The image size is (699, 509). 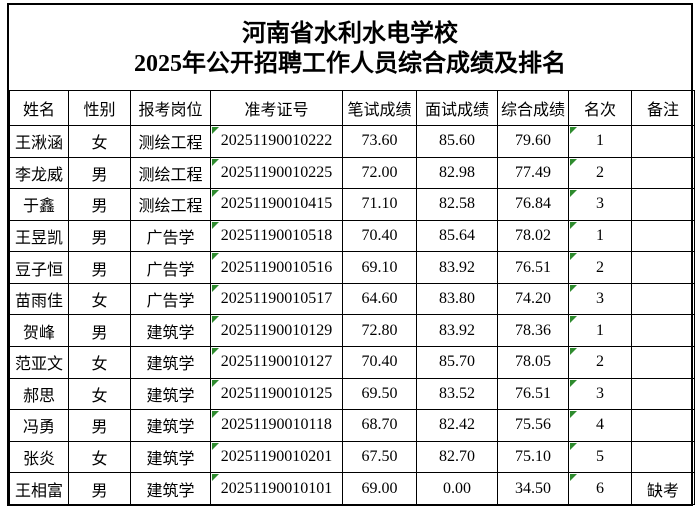 I want to click on cell-admission-number: 20251190010517, so click(x=276, y=299).